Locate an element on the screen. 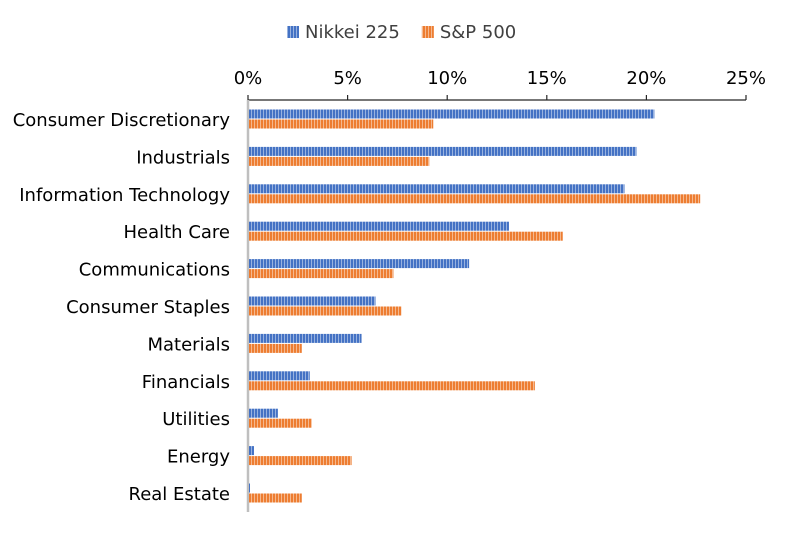 The image size is (789, 539). category-label-energy: Energy is located at coordinates (198, 457).